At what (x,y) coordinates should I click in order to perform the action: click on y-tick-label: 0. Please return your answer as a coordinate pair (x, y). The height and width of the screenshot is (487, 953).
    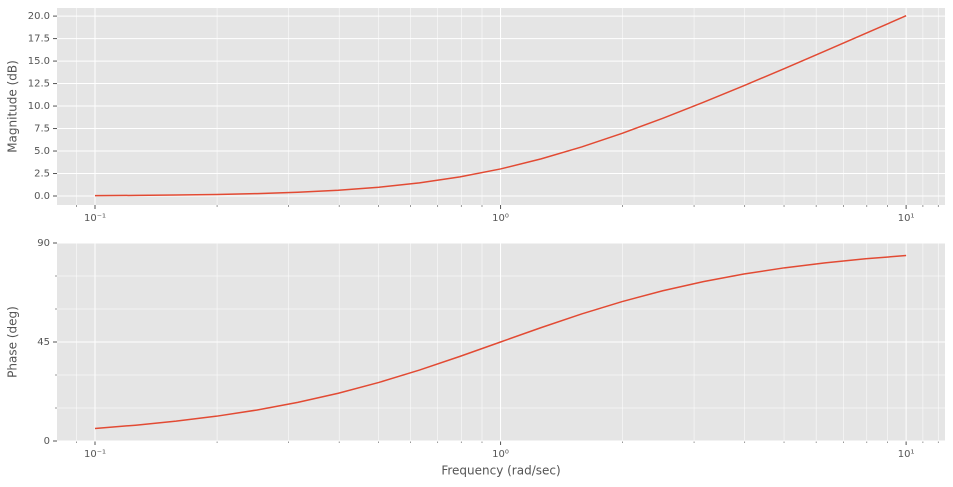
    Looking at the image, I should click on (47, 441).